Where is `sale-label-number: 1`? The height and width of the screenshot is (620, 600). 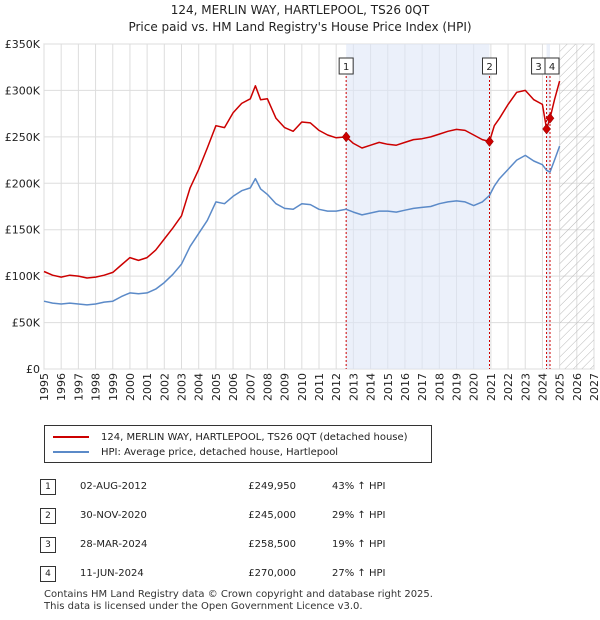
sale-label-number: 1 is located at coordinates (346, 67).